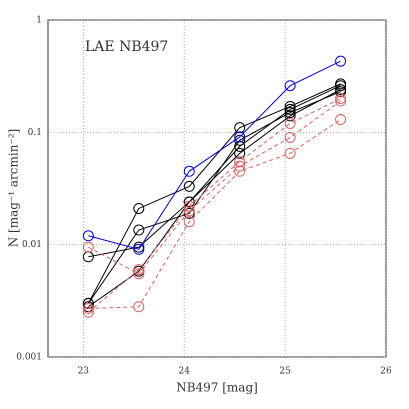  I want to click on x-tick-label: 26, so click(386, 372).